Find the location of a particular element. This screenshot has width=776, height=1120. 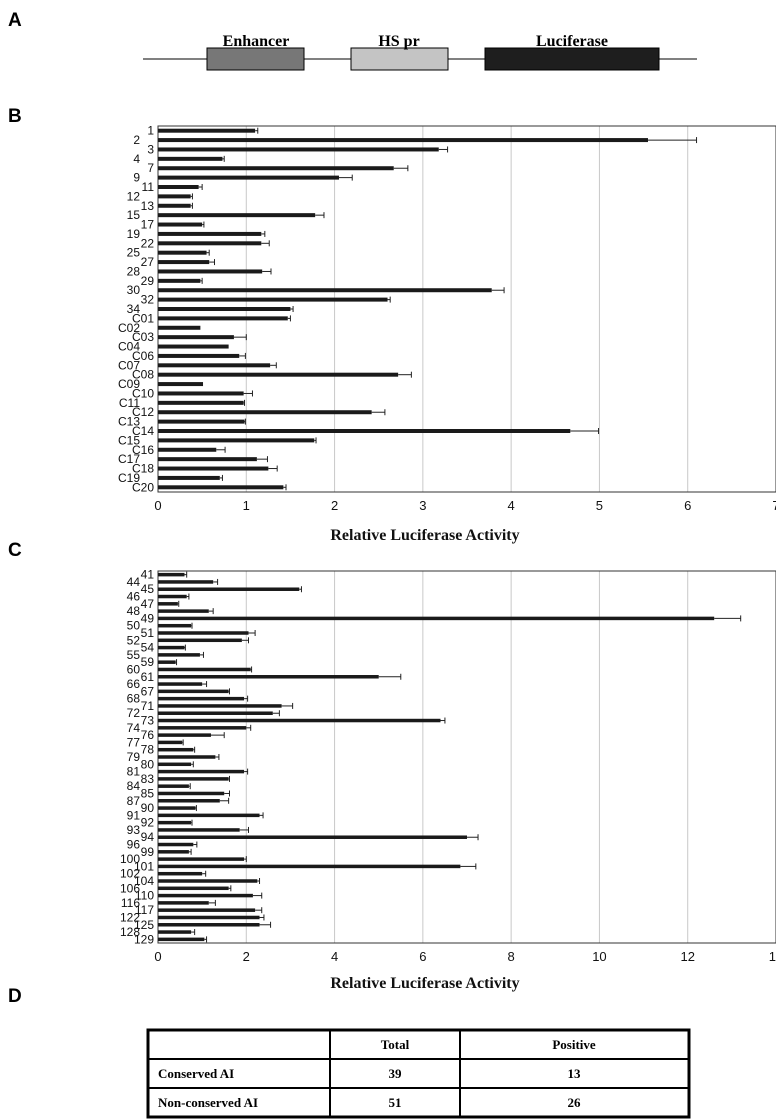

table-header-positive: Positive is located at coordinates (574, 1044).